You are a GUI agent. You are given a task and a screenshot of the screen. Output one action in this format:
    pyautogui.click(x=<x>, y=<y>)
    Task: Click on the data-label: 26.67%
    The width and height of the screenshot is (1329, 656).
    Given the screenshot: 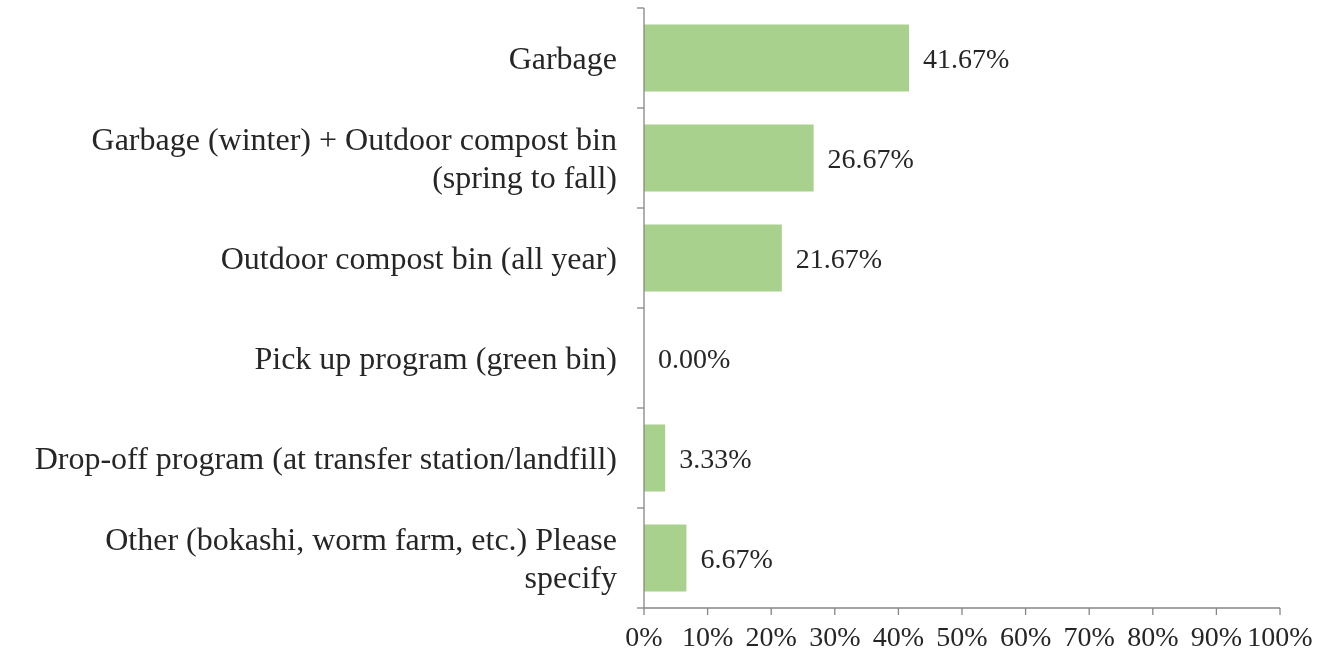 What is the action you would take?
    pyautogui.click(x=870, y=158)
    